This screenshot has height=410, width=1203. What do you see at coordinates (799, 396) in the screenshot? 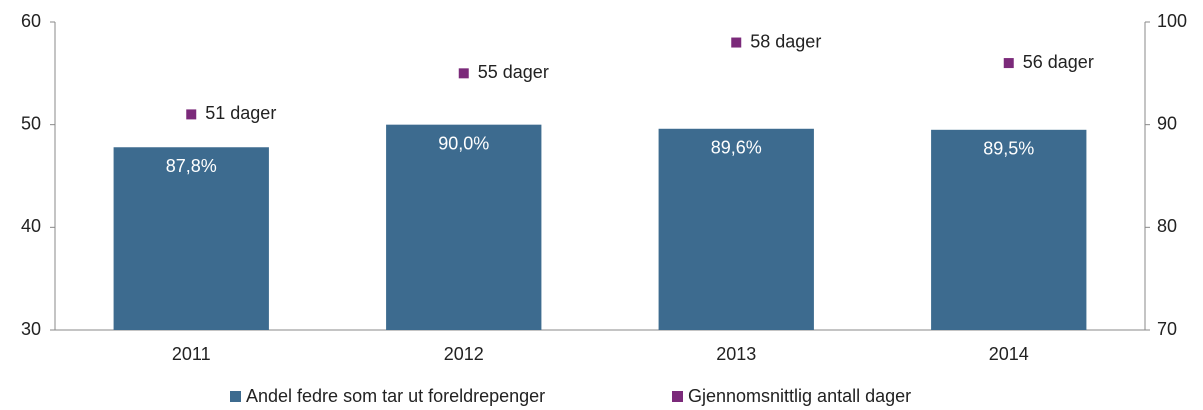
I see `legend-label: Gjennomsnittlig antall dager` at bounding box center [799, 396].